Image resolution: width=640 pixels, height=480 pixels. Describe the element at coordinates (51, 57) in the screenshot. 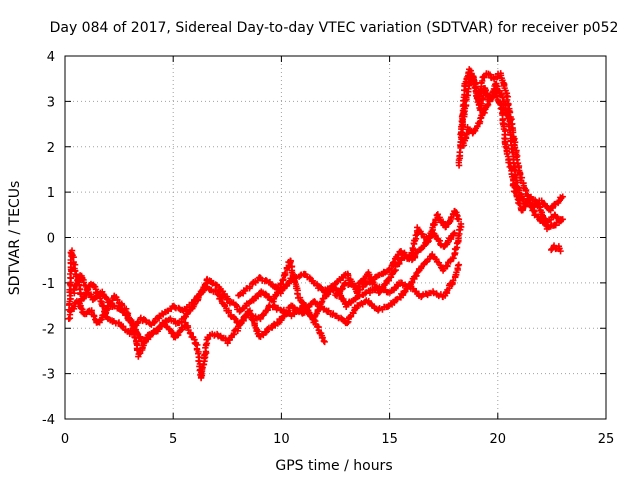

I see `y-tick-label: 4` at that location.